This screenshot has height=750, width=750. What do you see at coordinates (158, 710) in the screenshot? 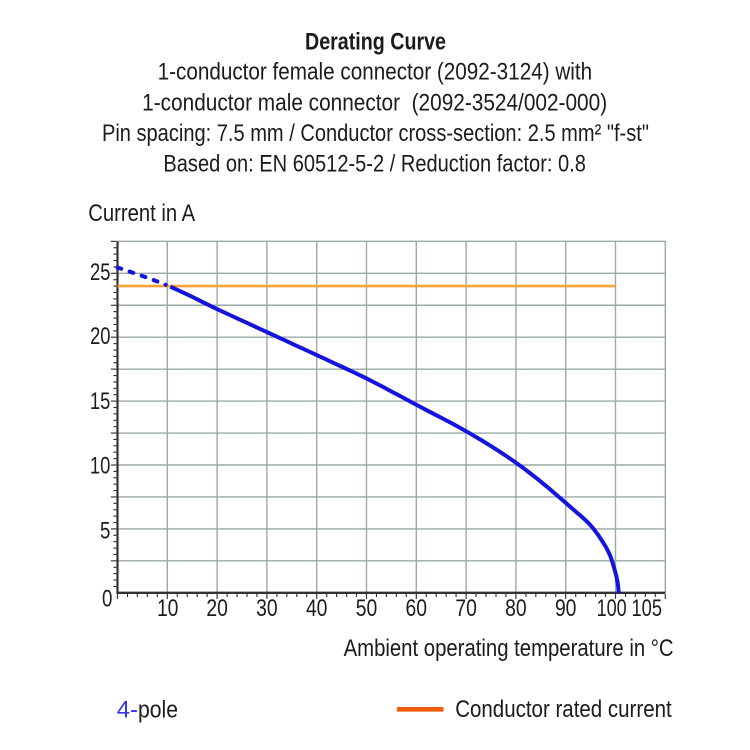
I see `svg-text: pole` at bounding box center [158, 710].